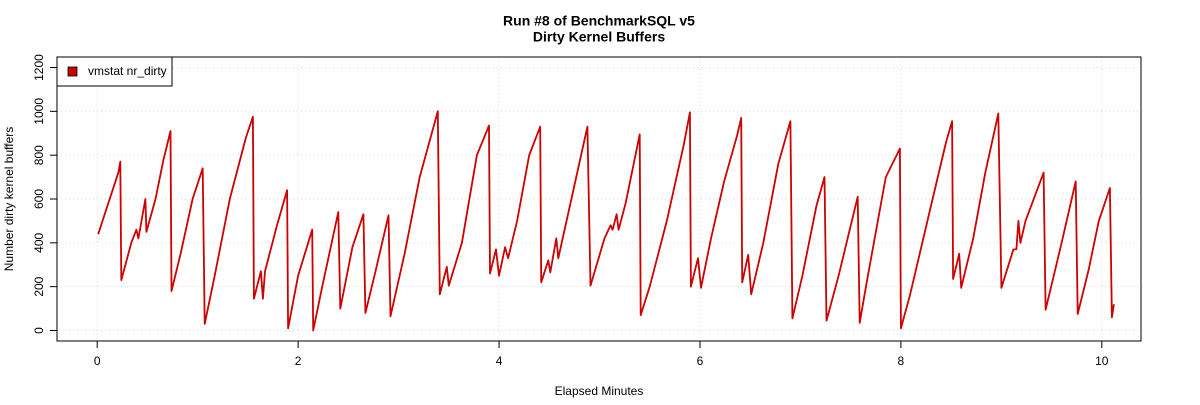 This screenshot has height=405, width=1200. Describe the element at coordinates (39, 111) in the screenshot. I see `y-tick-label: 1000` at that location.